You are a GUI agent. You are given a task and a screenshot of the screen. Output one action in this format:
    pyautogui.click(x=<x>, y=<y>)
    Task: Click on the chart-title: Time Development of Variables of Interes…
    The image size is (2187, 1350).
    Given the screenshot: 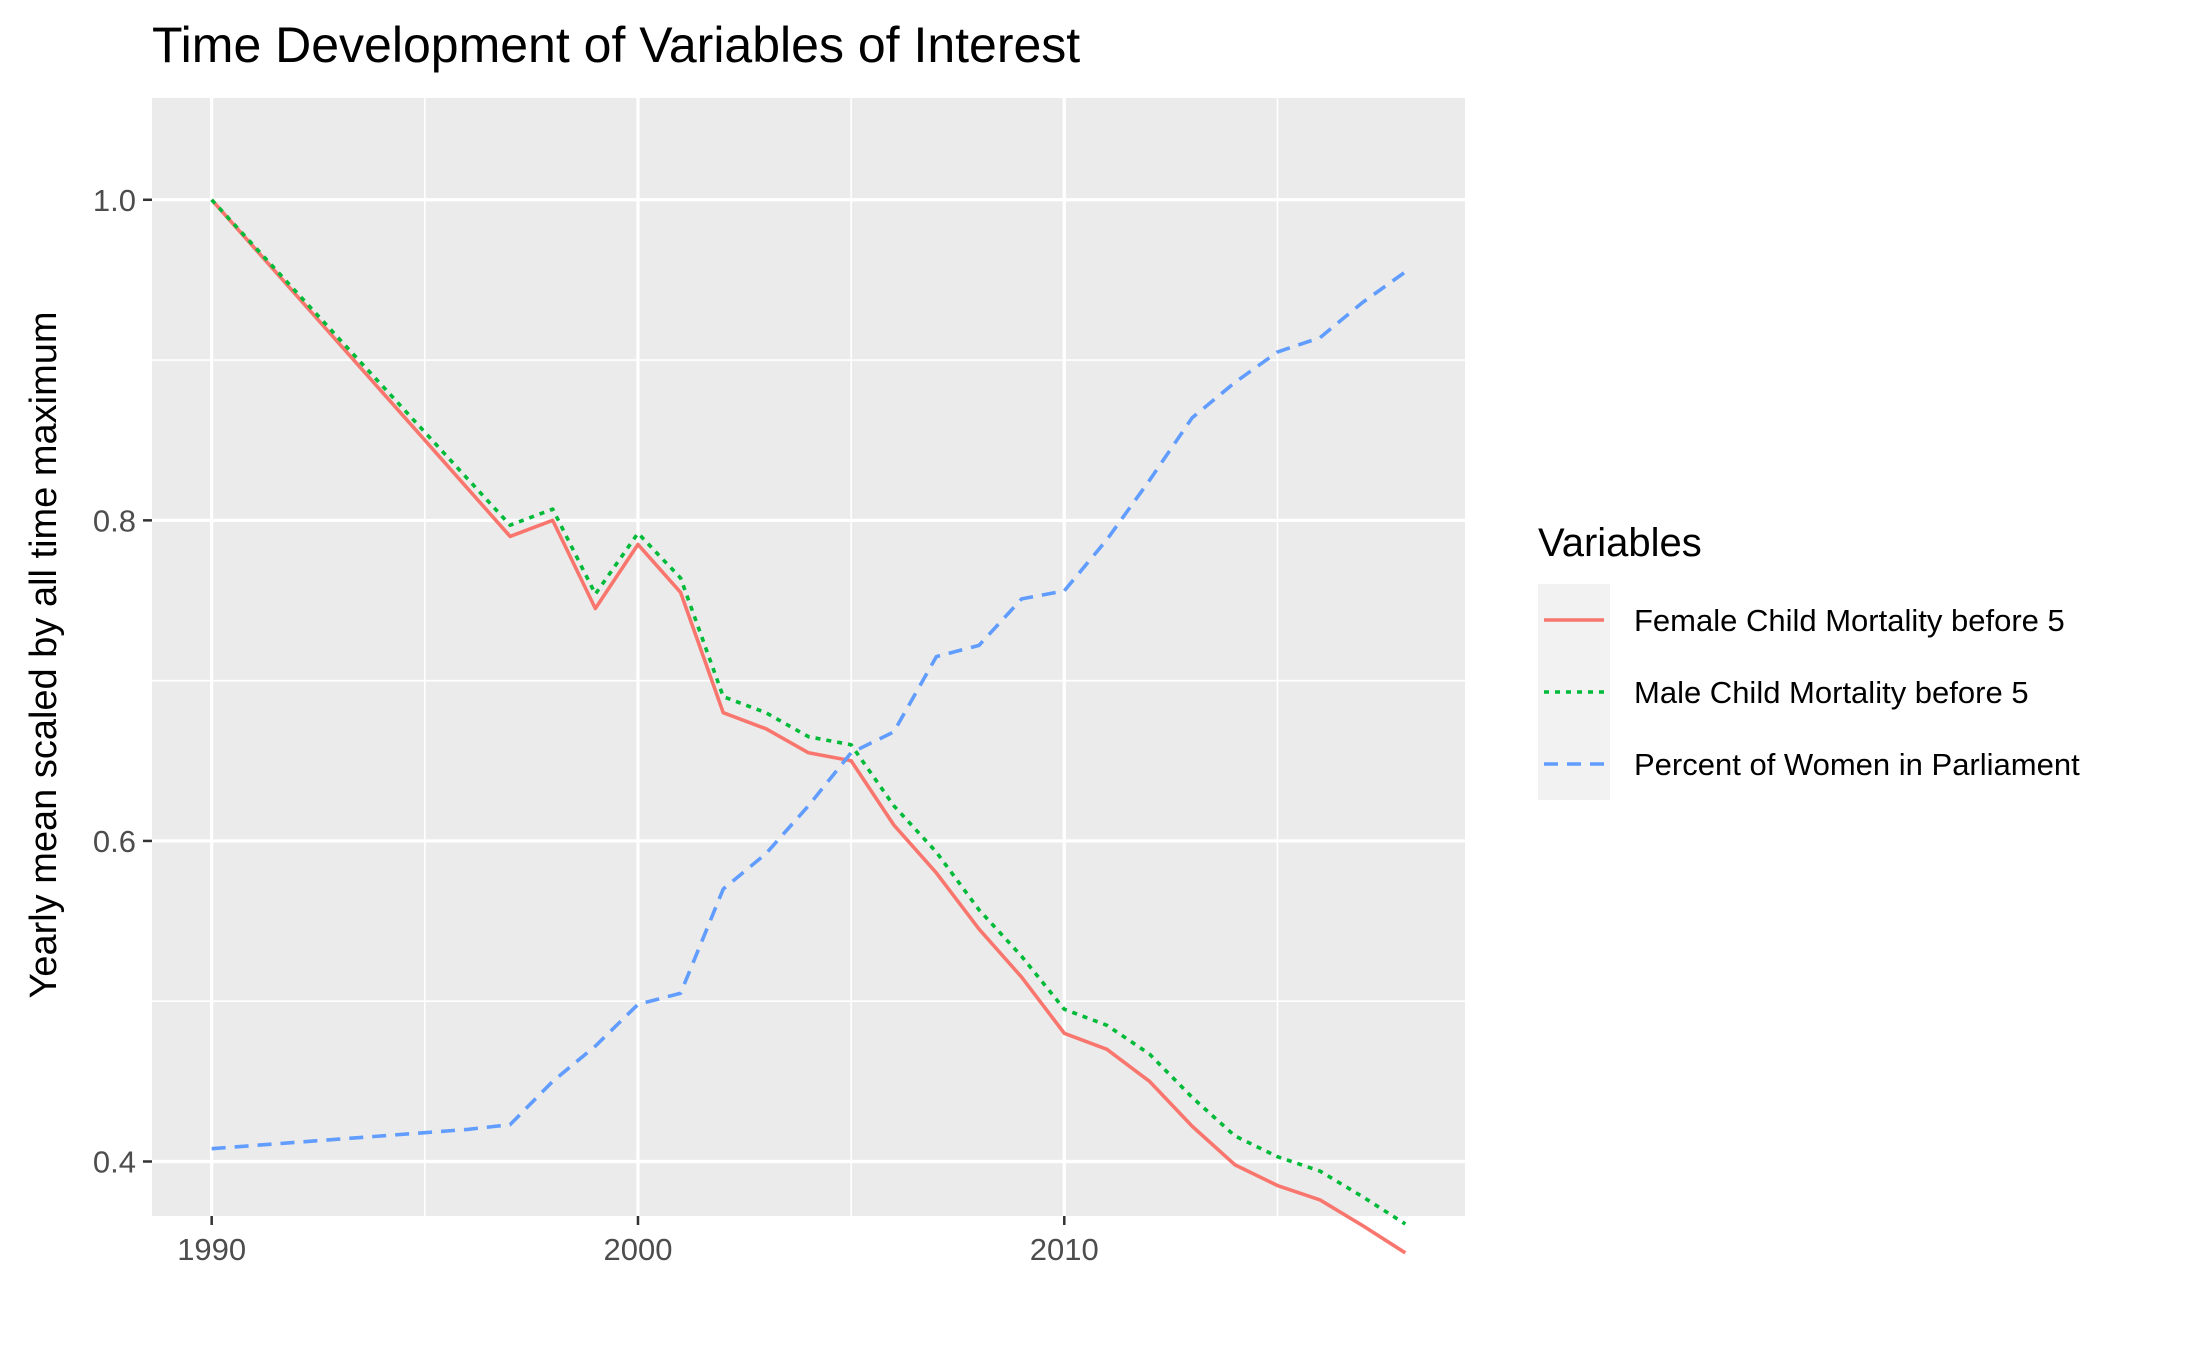 What is the action you would take?
    pyautogui.click(x=616, y=45)
    